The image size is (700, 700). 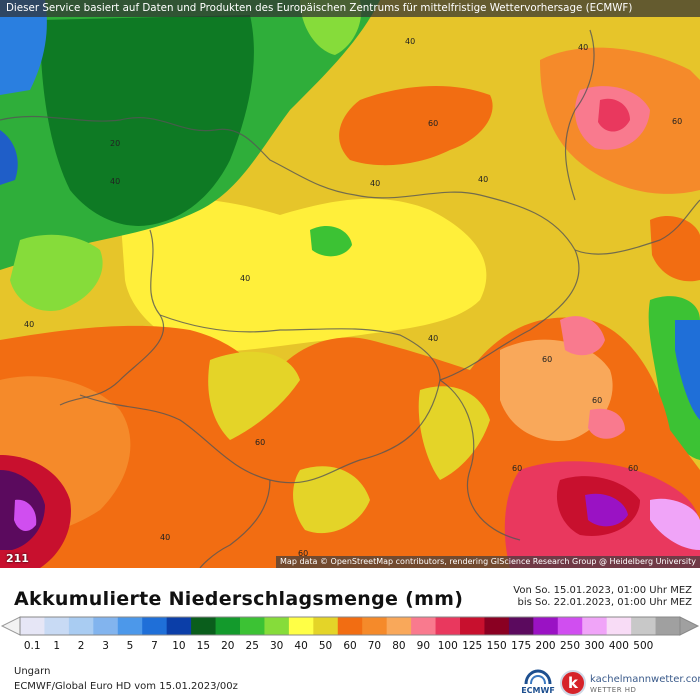 What do you see at coordinates (454, 433) in the screenshot?
I see `map-tongue-yellow2` at bounding box center [454, 433].